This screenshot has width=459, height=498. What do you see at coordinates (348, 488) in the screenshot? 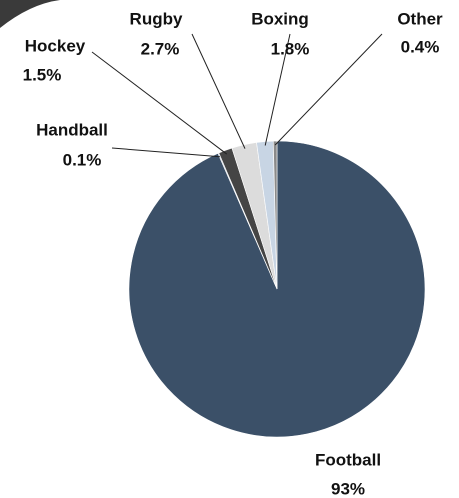
I see `slice-value-label: 93%` at bounding box center [348, 488].